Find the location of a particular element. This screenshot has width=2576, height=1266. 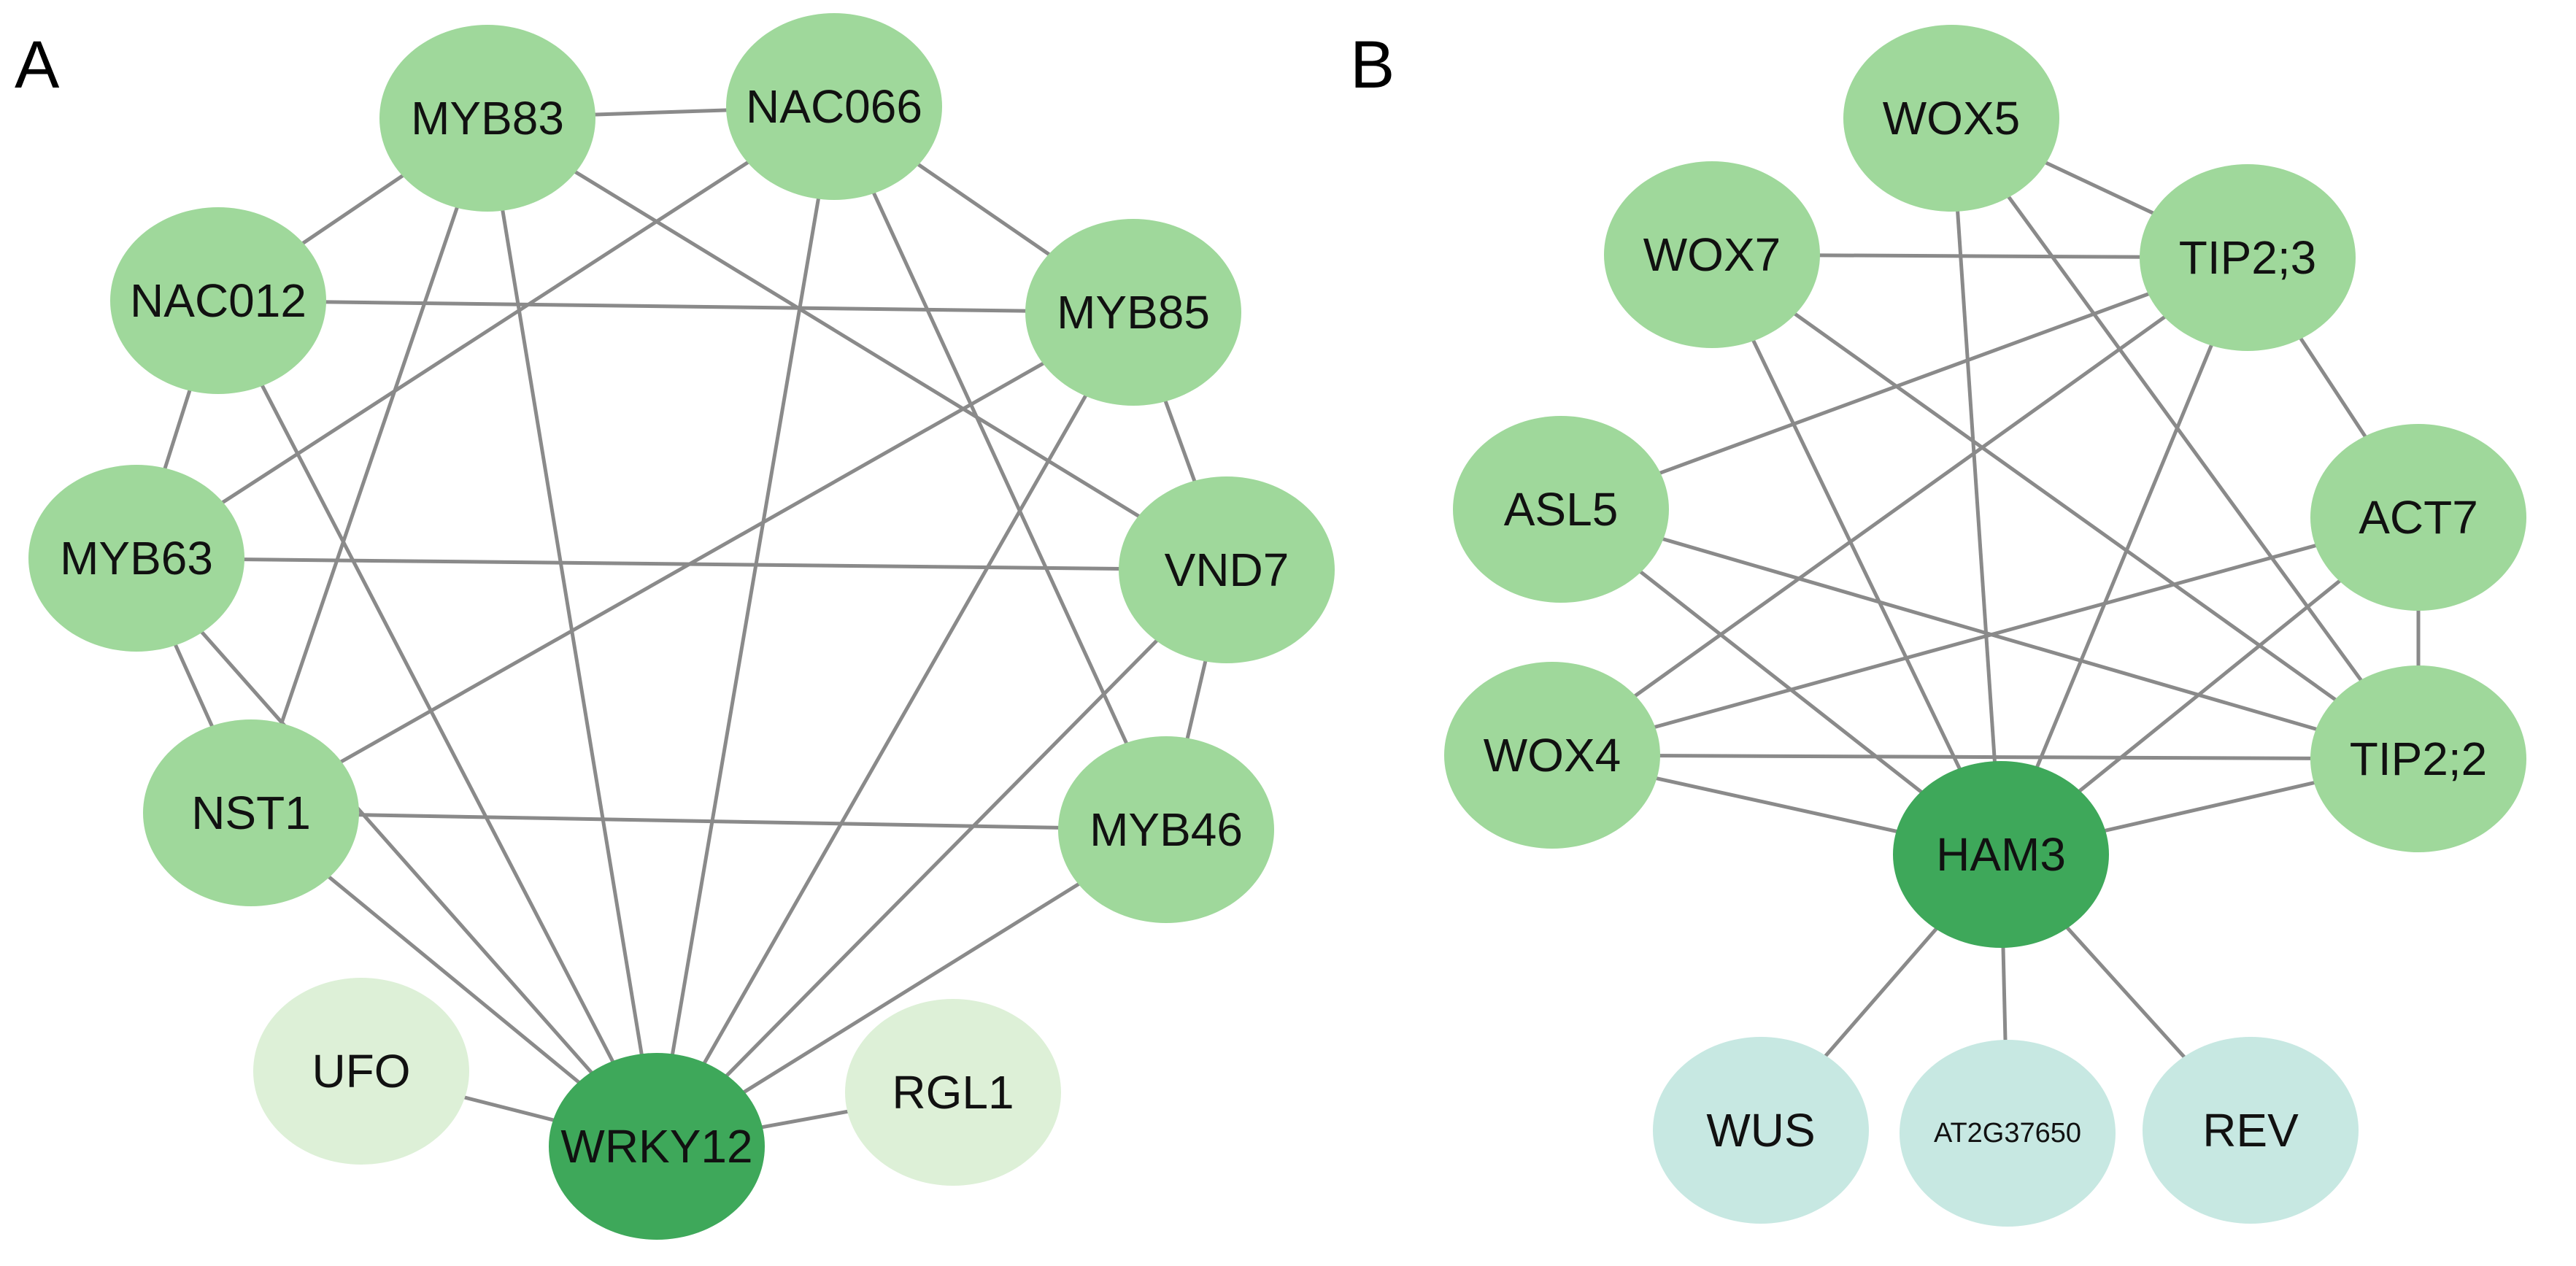

node-vnd7: VND7 is located at coordinates (1227, 569).